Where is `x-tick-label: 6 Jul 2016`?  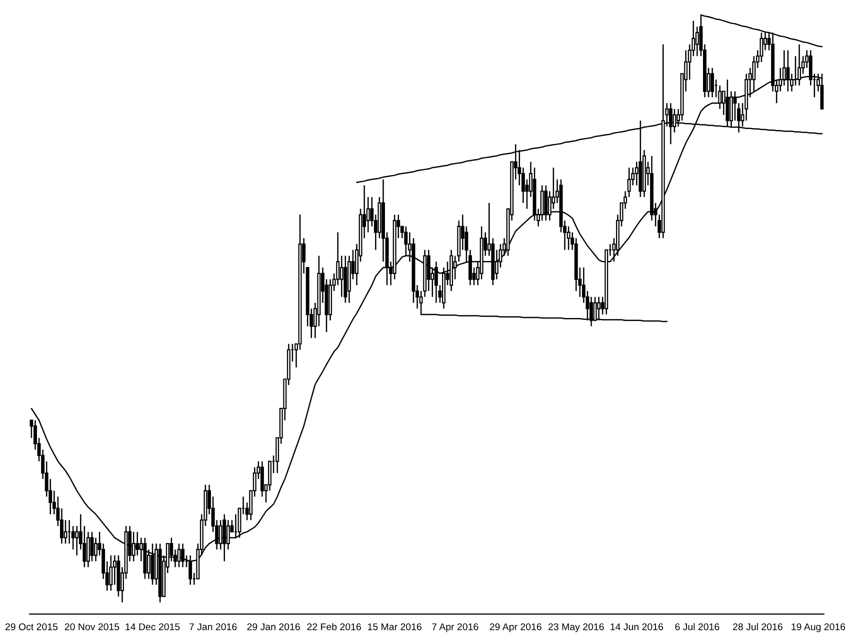 x-tick-label: 6 Jul 2016 is located at coordinates (697, 626).